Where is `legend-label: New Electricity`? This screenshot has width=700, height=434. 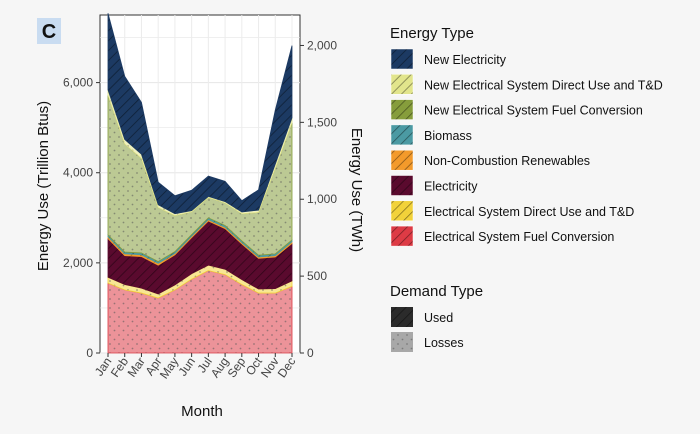 legend-label: New Electricity is located at coordinates (465, 60).